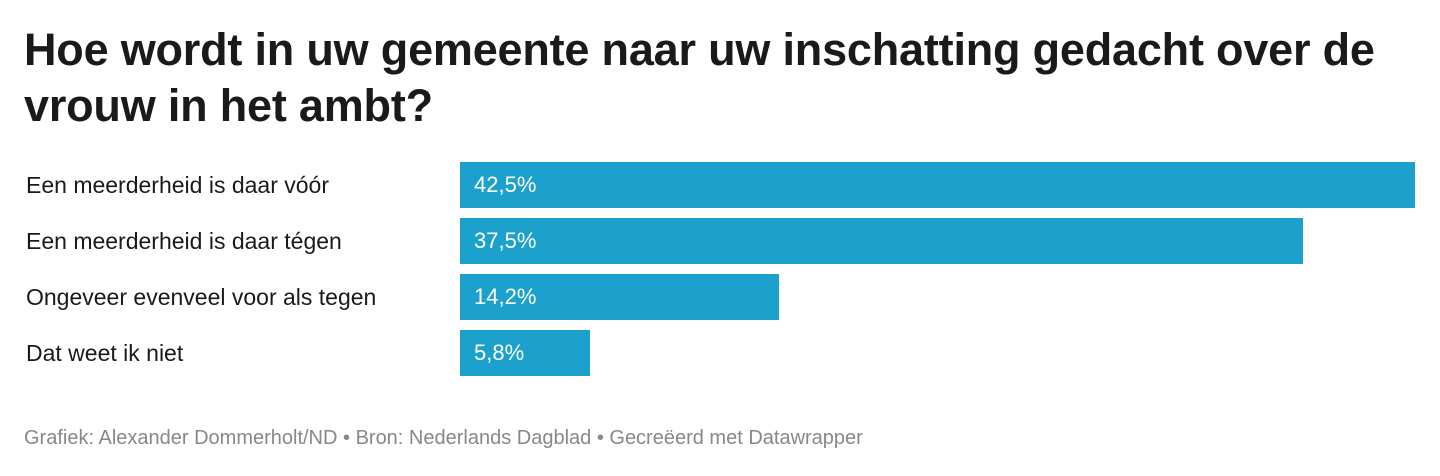 The image size is (1440, 476). Describe the element at coordinates (505, 296) in the screenshot. I see `bar-value-label: 14,2%` at that location.